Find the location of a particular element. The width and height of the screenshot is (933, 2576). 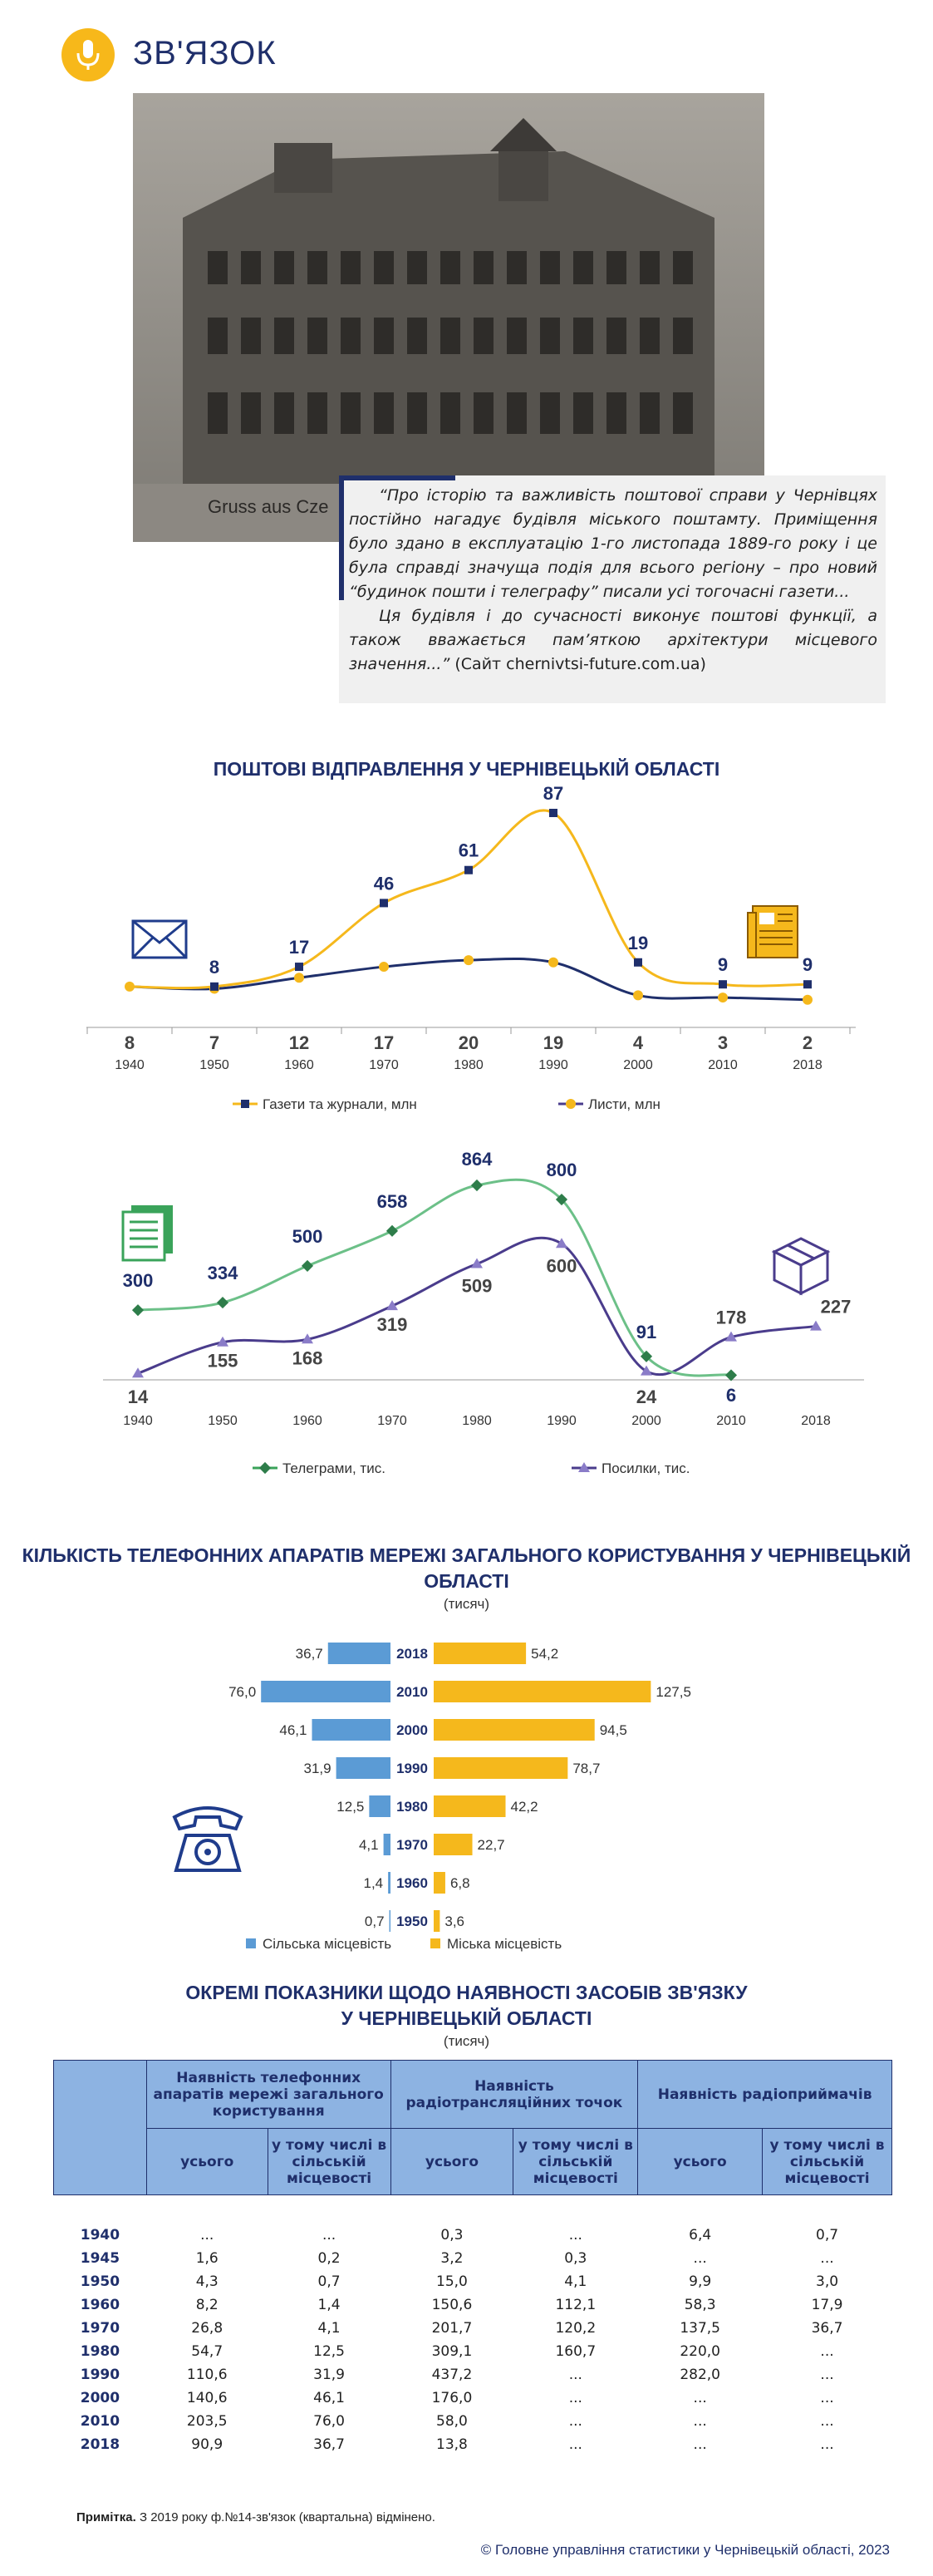

subheader-total: усього is located at coordinates (700, 2161).